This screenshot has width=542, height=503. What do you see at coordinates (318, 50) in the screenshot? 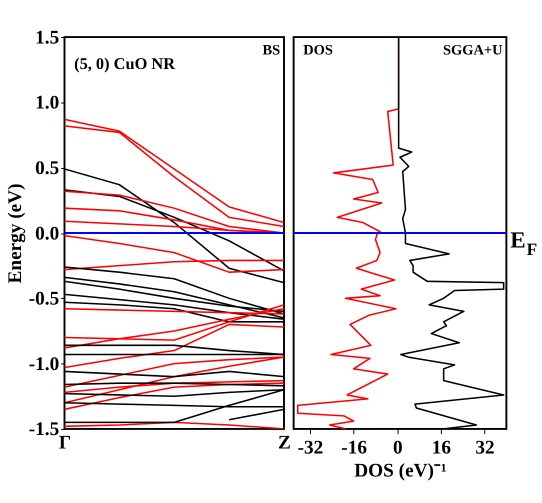
I see `annotation: DOS` at bounding box center [318, 50].